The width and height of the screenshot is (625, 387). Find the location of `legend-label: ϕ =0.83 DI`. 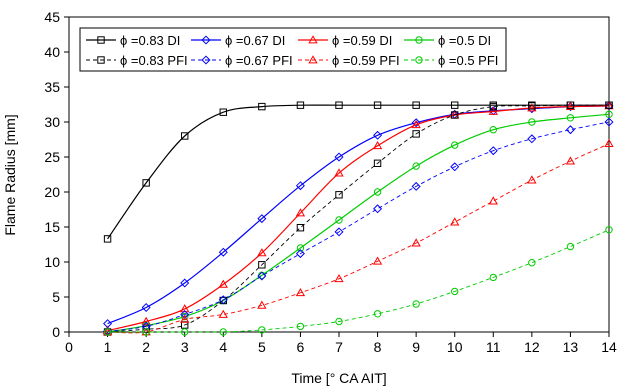

legend-label: ϕ =0.83 DI is located at coordinates (150, 40).